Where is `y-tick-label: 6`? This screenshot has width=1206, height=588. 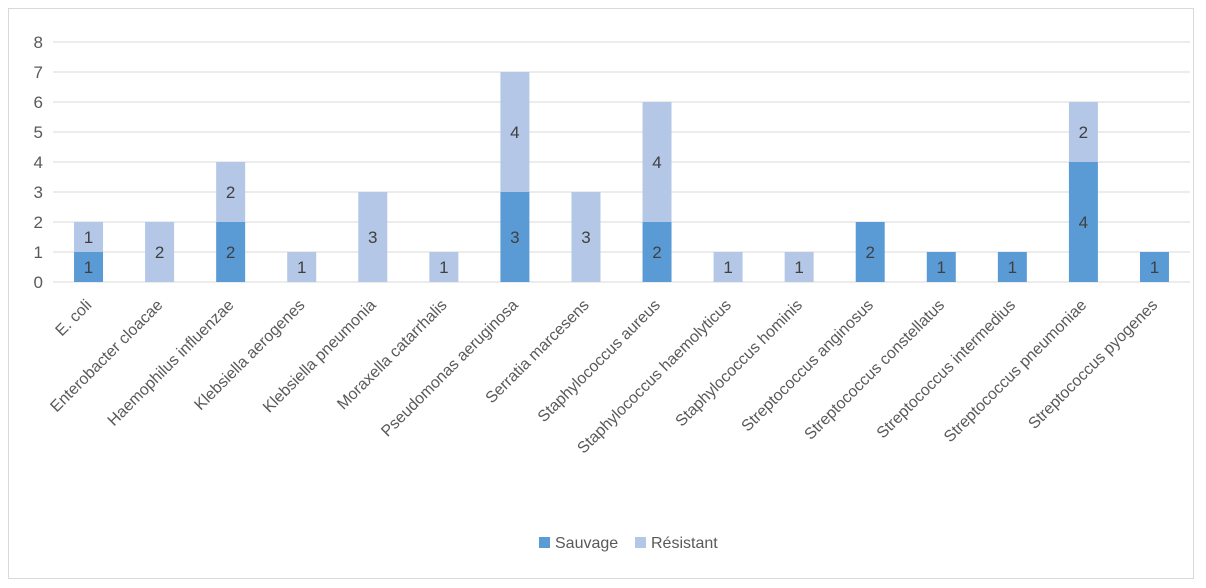
y-tick-label: 6 is located at coordinates (38, 102).